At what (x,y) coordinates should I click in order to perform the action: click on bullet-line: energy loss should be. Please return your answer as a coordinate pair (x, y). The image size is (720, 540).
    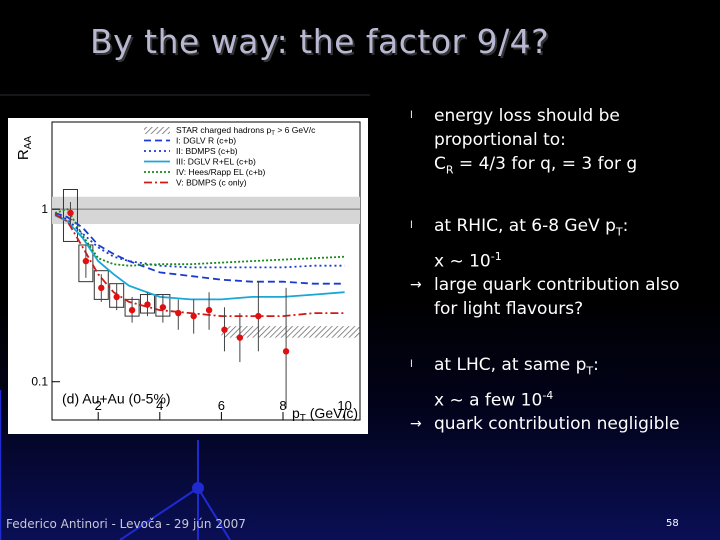
    Looking at the image, I should click on (527, 116).